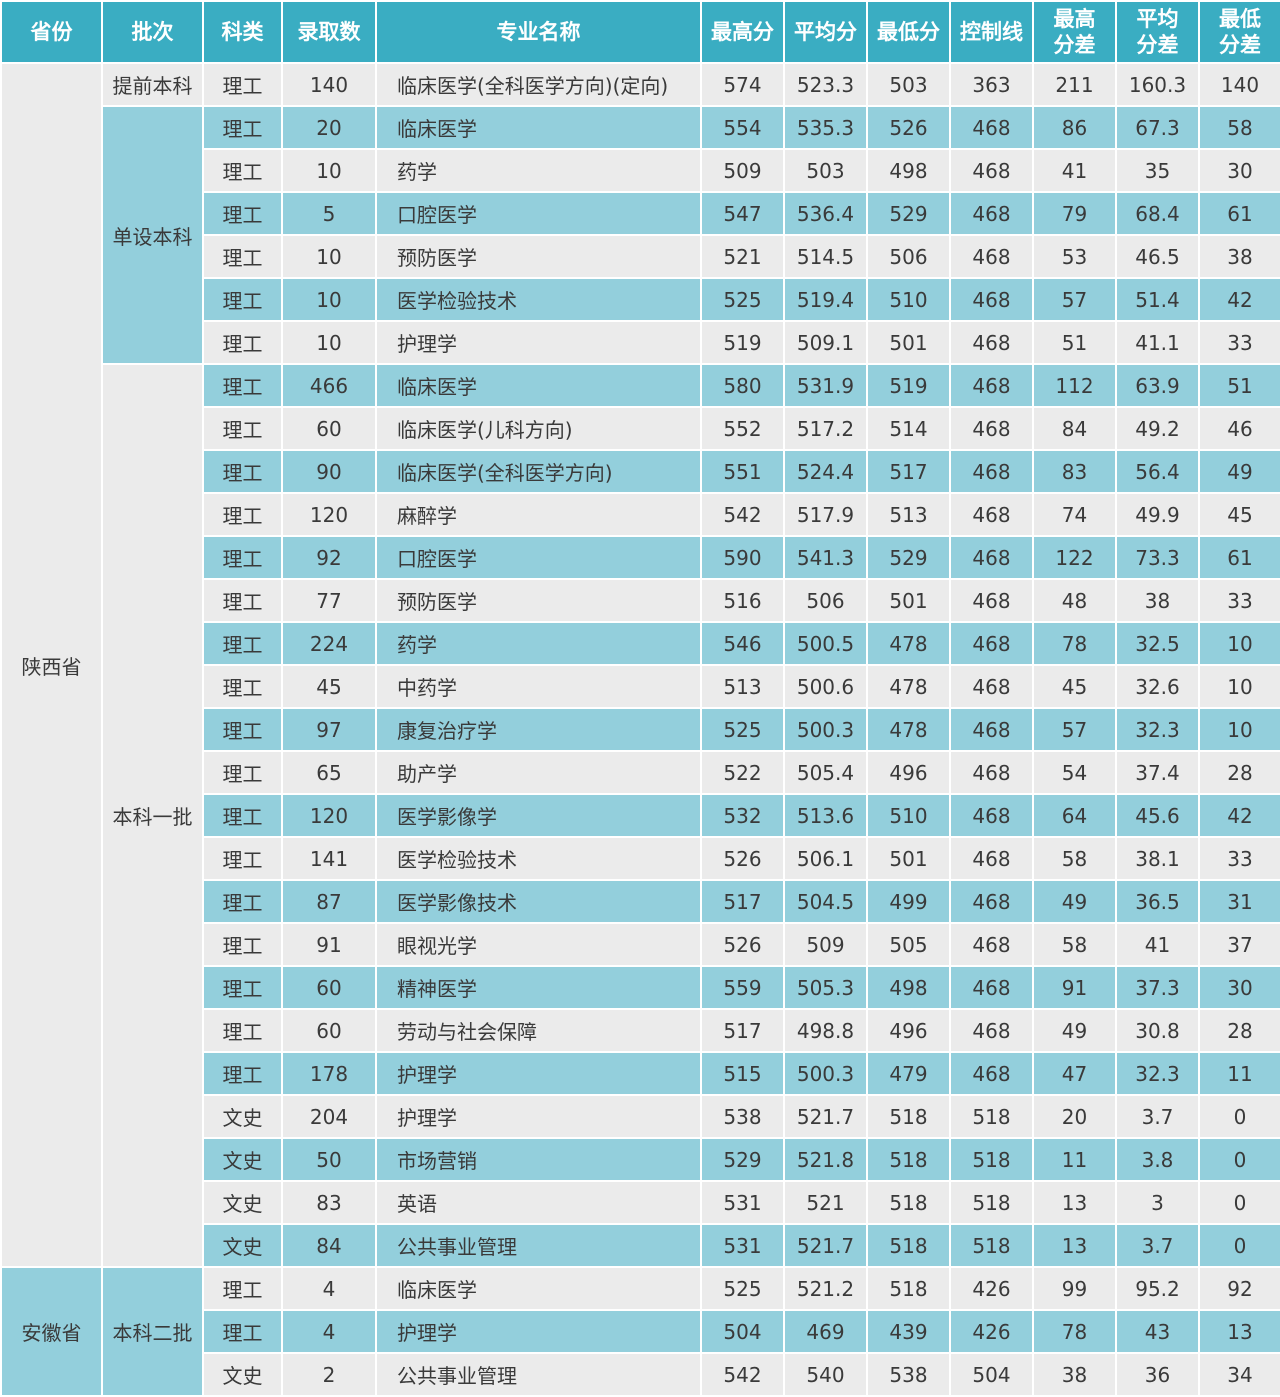 Image resolution: width=1280 pixels, height=1397 pixels. Describe the element at coordinates (1074, 1288) in the screenshot. I see `max-diff-cell: 99` at that location.